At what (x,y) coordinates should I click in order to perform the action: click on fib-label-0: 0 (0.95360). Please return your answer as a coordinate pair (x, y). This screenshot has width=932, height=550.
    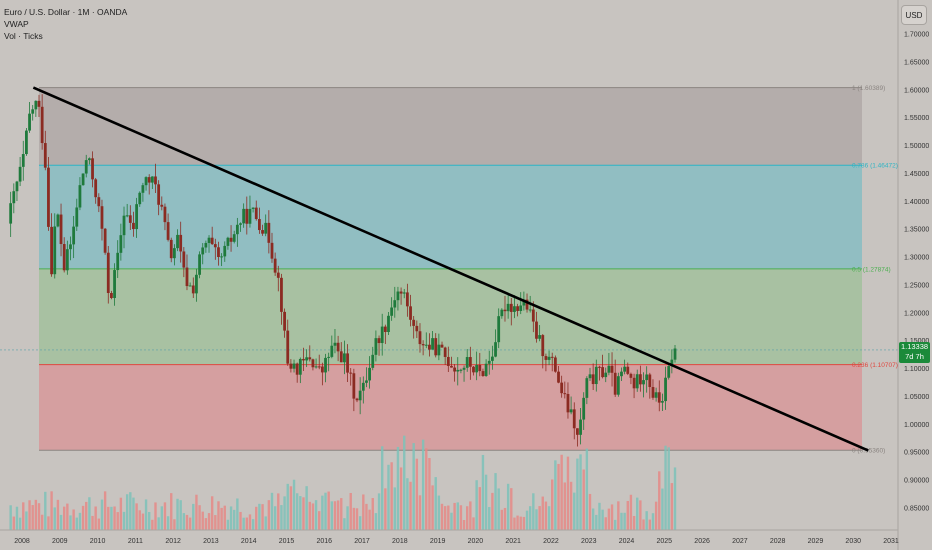
    Looking at the image, I should click on (868, 451).